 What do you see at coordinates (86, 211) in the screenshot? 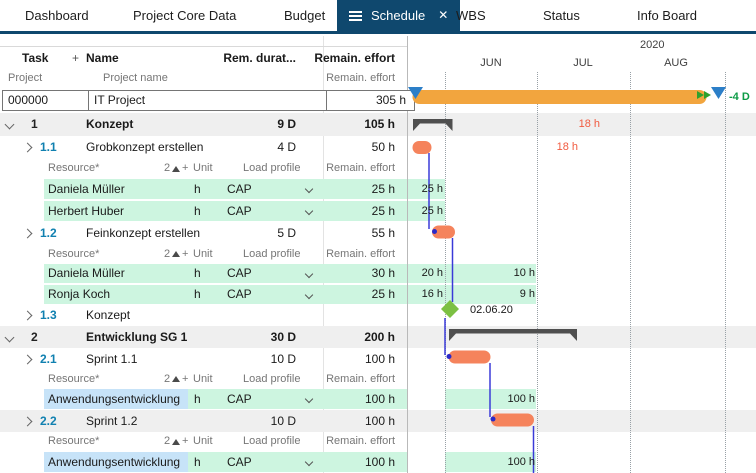
I see `resource-name: Herbert Huber` at bounding box center [86, 211].